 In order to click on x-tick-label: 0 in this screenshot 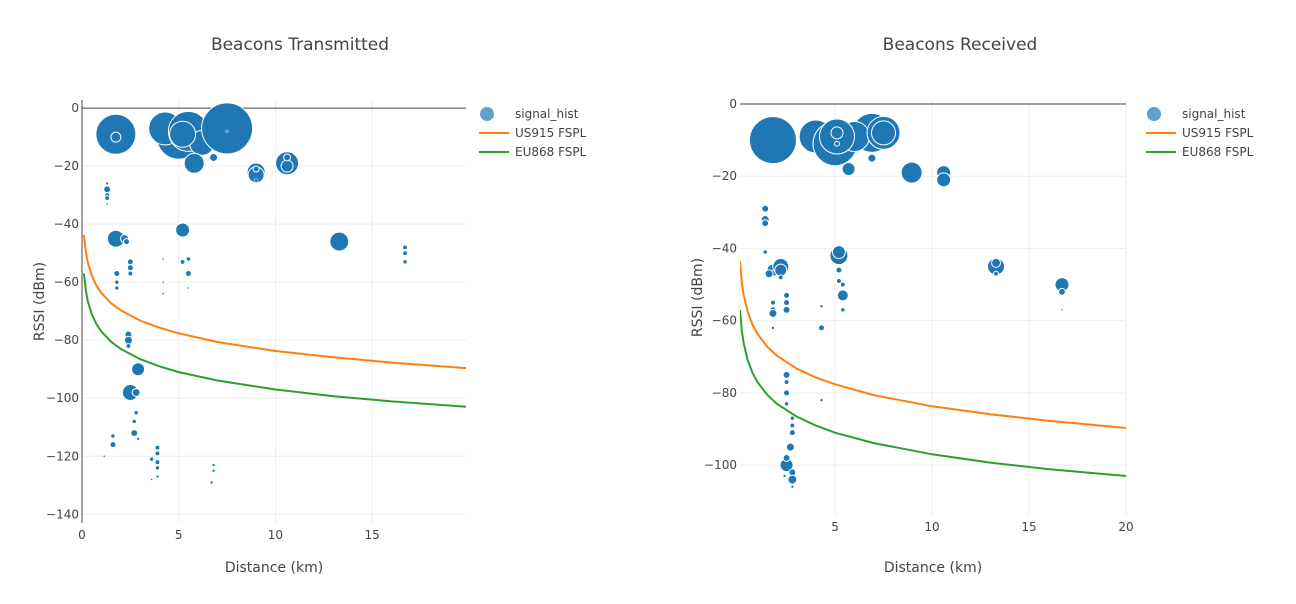, I will do `click(82, 535)`.